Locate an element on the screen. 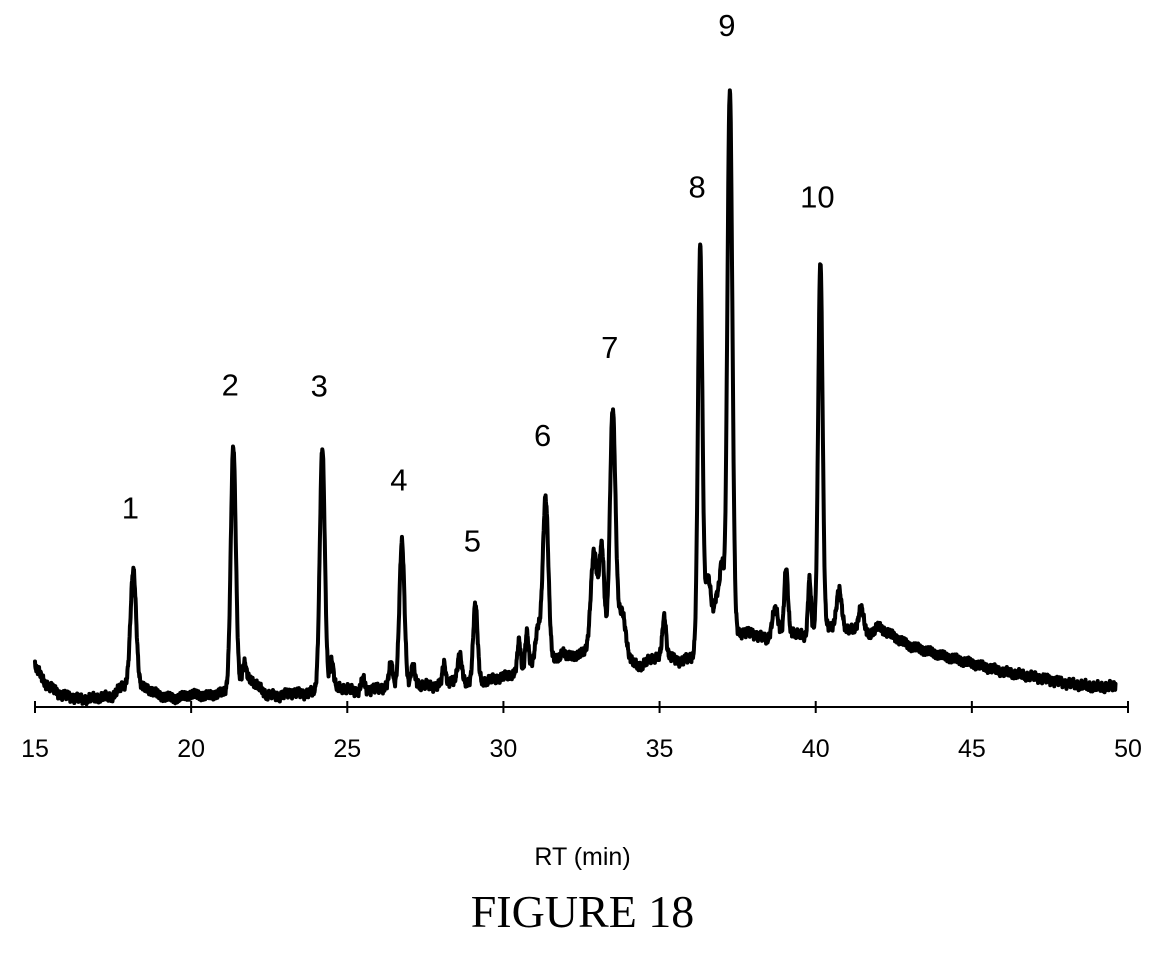 The width and height of the screenshot is (1165, 953). peak-label: 10 is located at coordinates (817, 196).